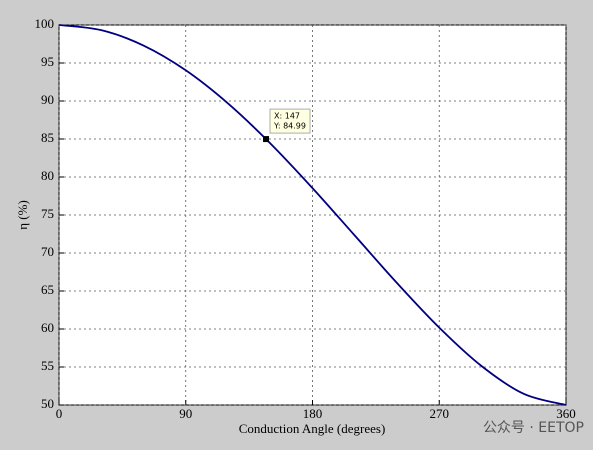  I want to click on x-tick-label: 0, so click(59, 413).